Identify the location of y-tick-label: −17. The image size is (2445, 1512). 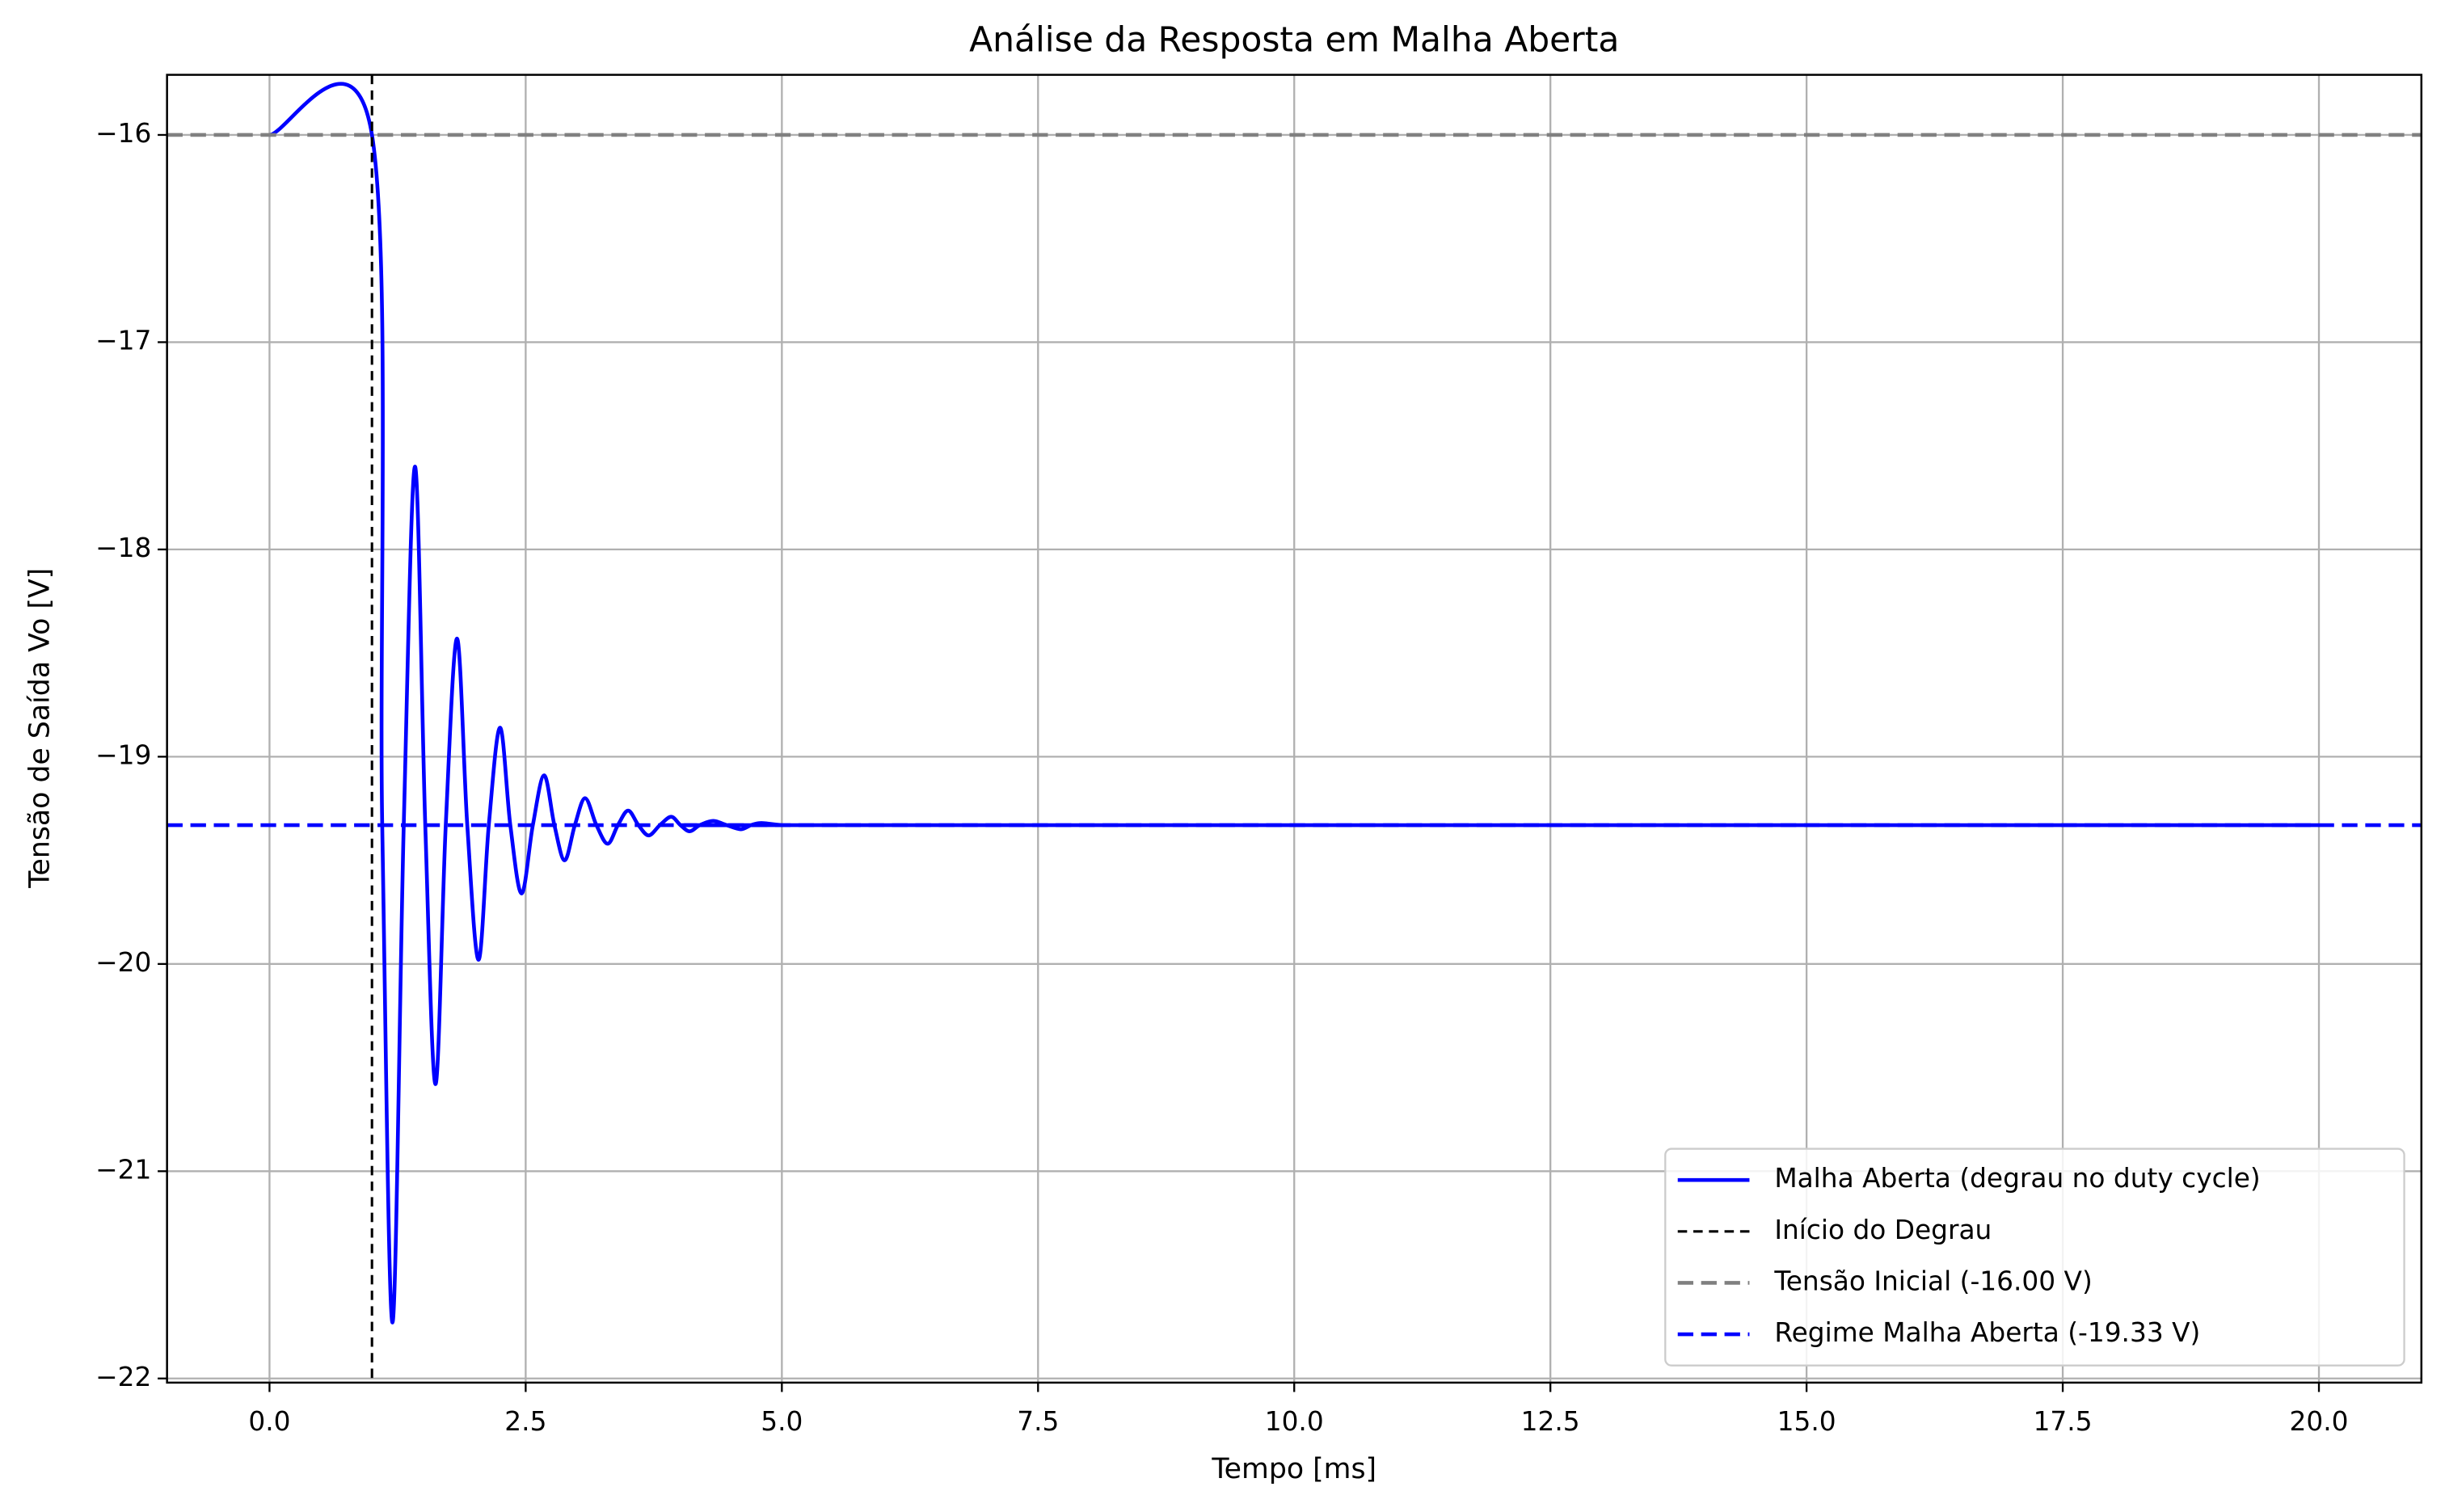
(123, 340).